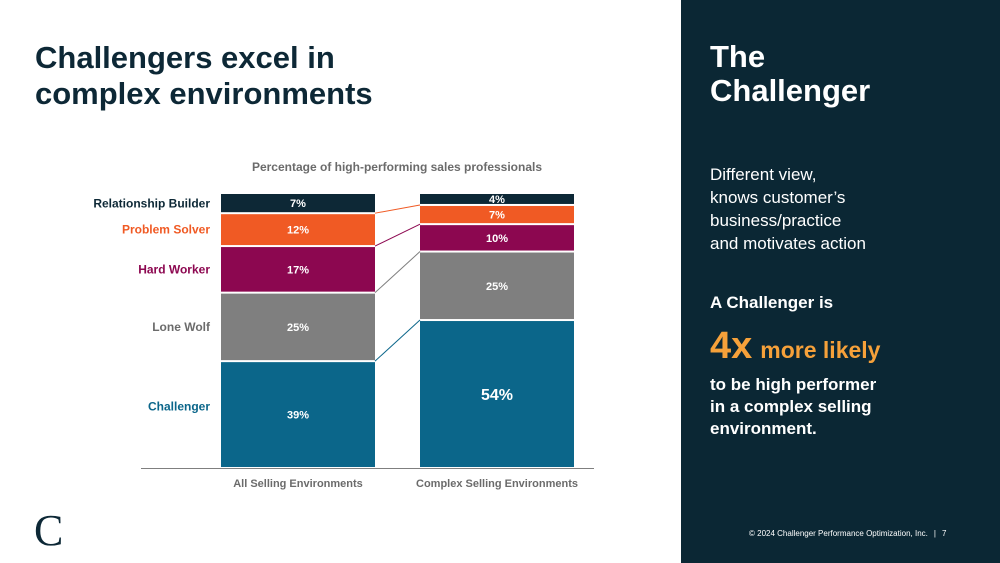 The height and width of the screenshot is (563, 1000). Describe the element at coordinates (179, 407) in the screenshot. I see `legend-label-challenger: Challenger` at that location.